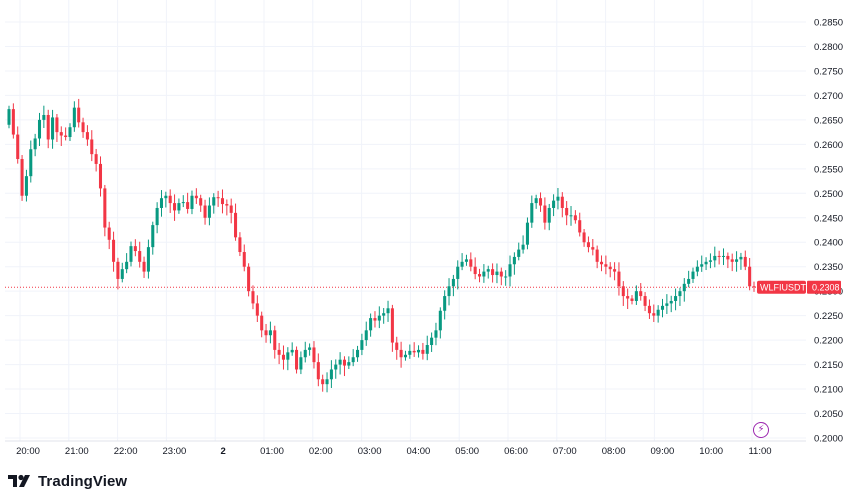 The height and width of the screenshot is (491, 852). Describe the element at coordinates (828, 316) in the screenshot. I see `price-axis-label: 0.2250` at that location.